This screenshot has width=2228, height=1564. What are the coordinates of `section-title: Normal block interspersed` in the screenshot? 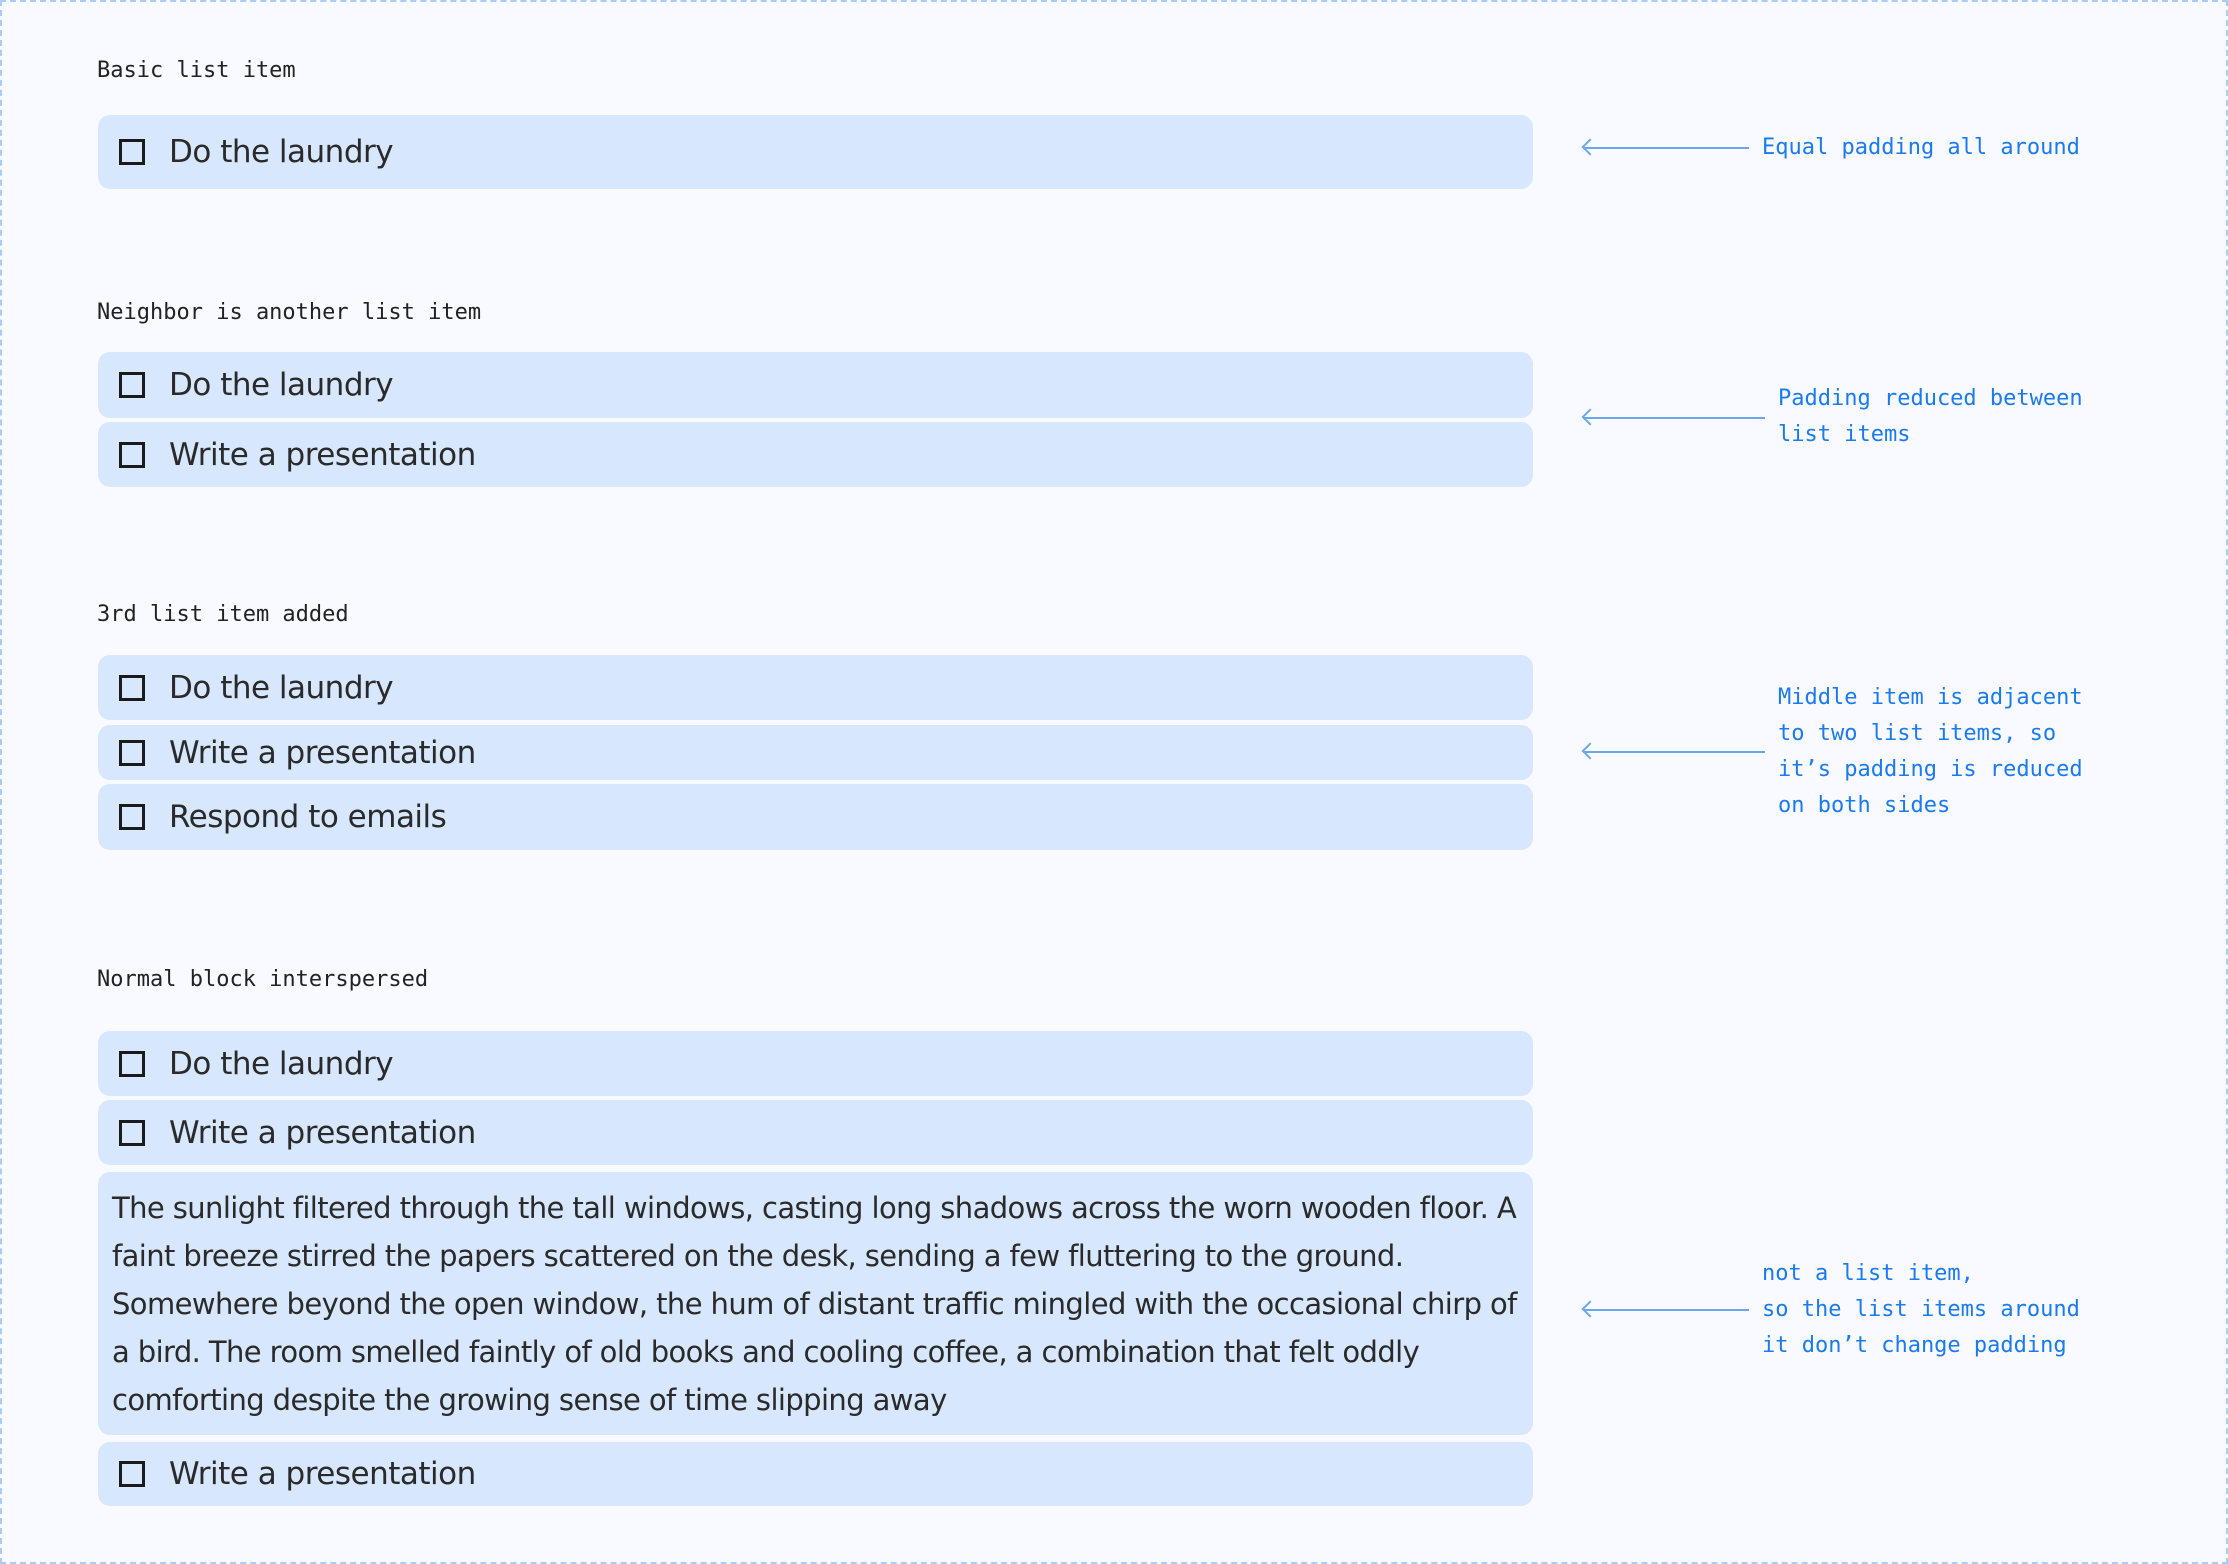 It's located at (263, 979).